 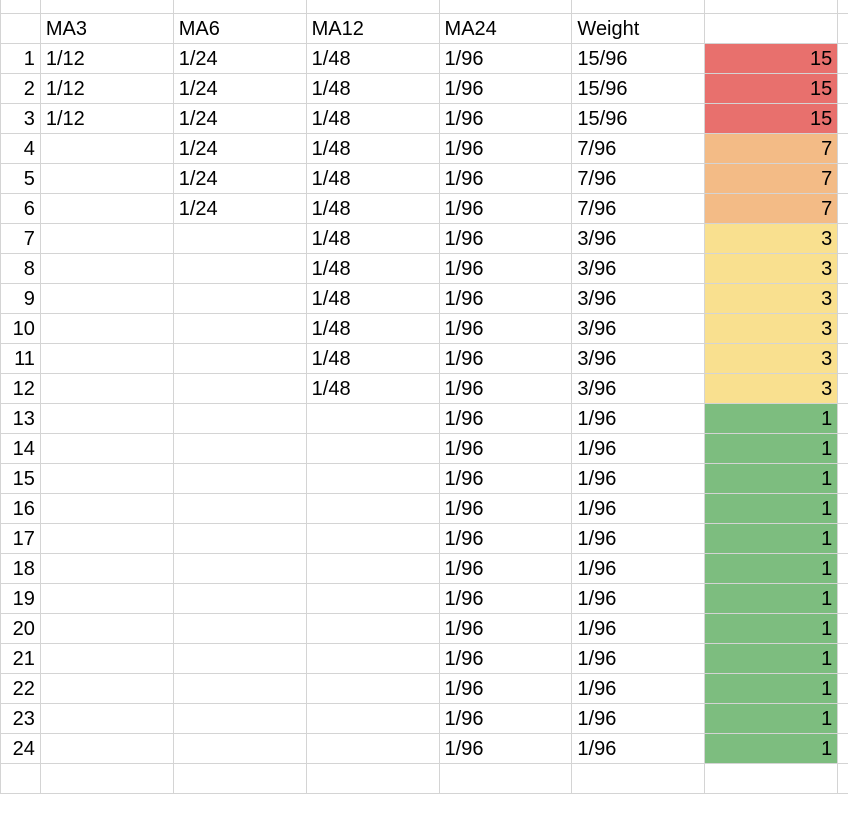 What do you see at coordinates (20, 598) in the screenshot?
I see `row-number-cell: 19` at bounding box center [20, 598].